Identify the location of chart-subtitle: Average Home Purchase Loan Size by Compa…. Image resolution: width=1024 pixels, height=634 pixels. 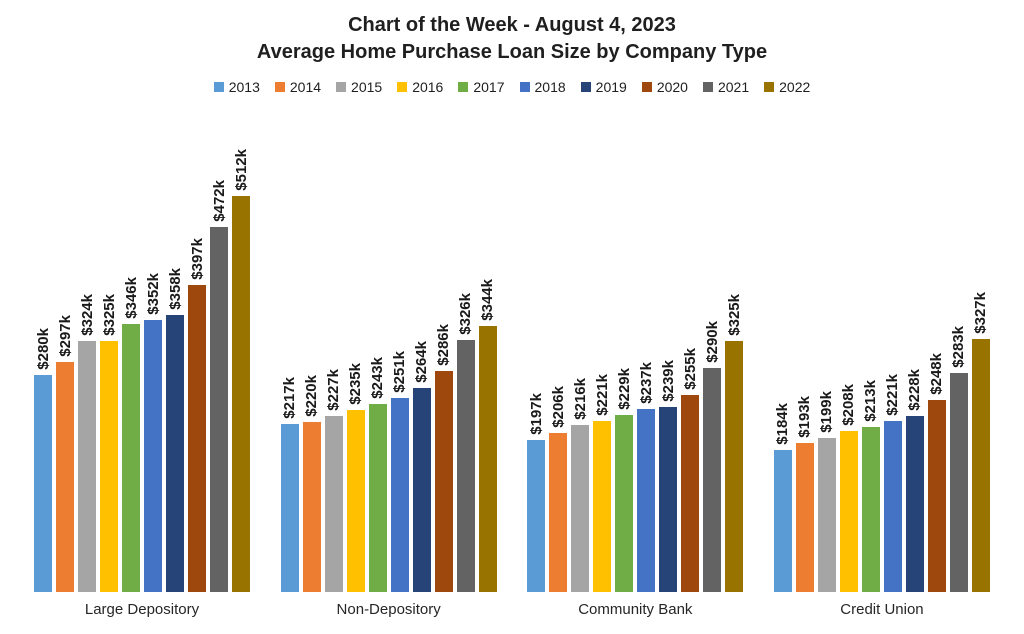
(512, 52).